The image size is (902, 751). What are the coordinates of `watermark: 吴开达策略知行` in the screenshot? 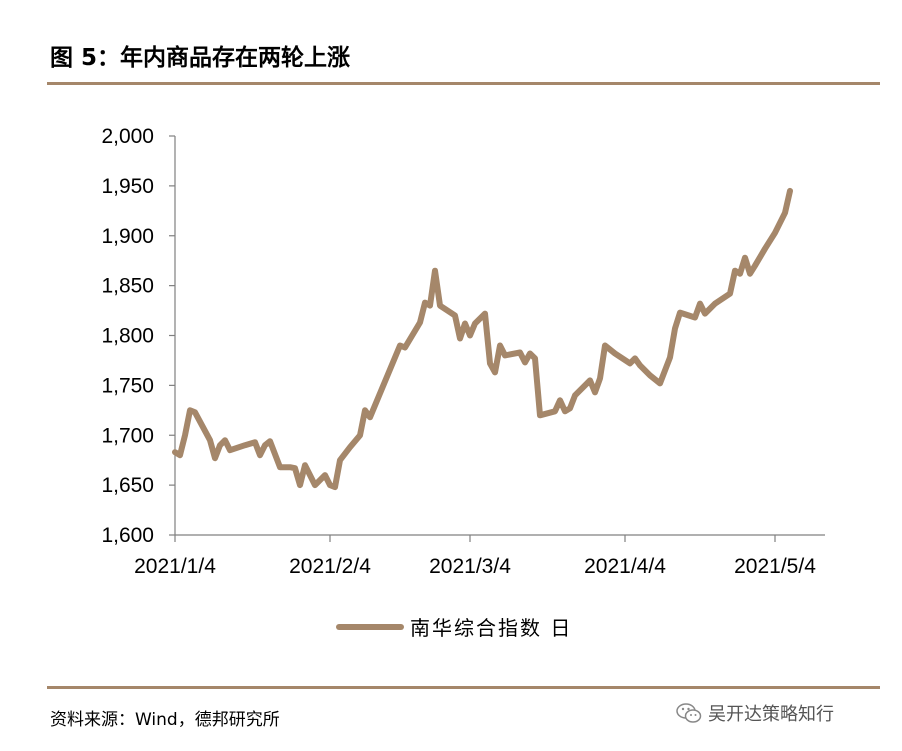 It's located at (755, 713).